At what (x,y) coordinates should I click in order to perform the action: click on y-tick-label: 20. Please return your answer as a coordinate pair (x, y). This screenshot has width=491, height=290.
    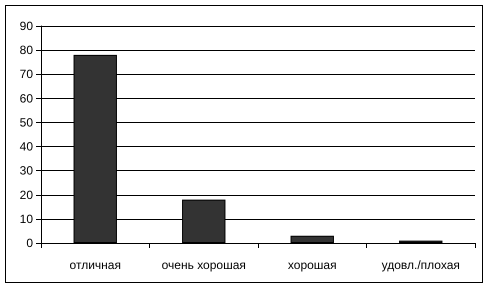
    Looking at the image, I should click on (27, 195).